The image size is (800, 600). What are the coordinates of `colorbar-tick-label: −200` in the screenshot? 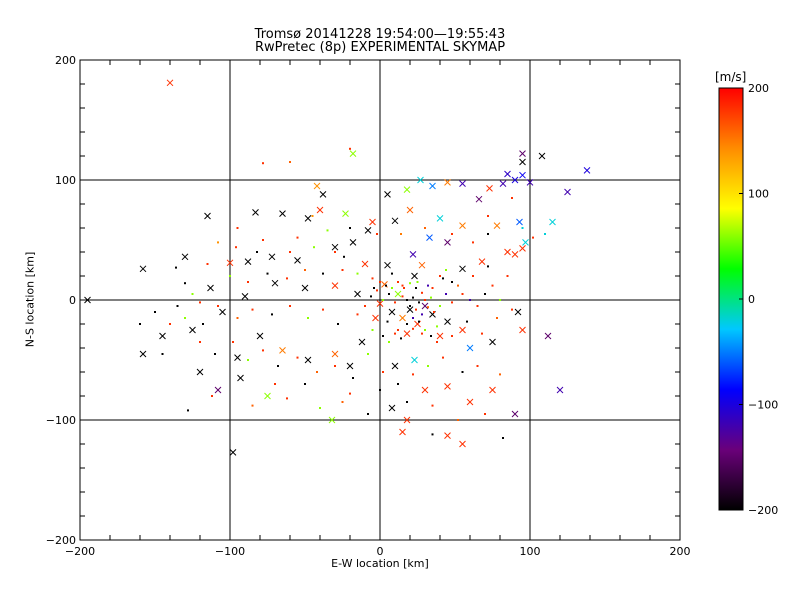 It's located at (763, 510).